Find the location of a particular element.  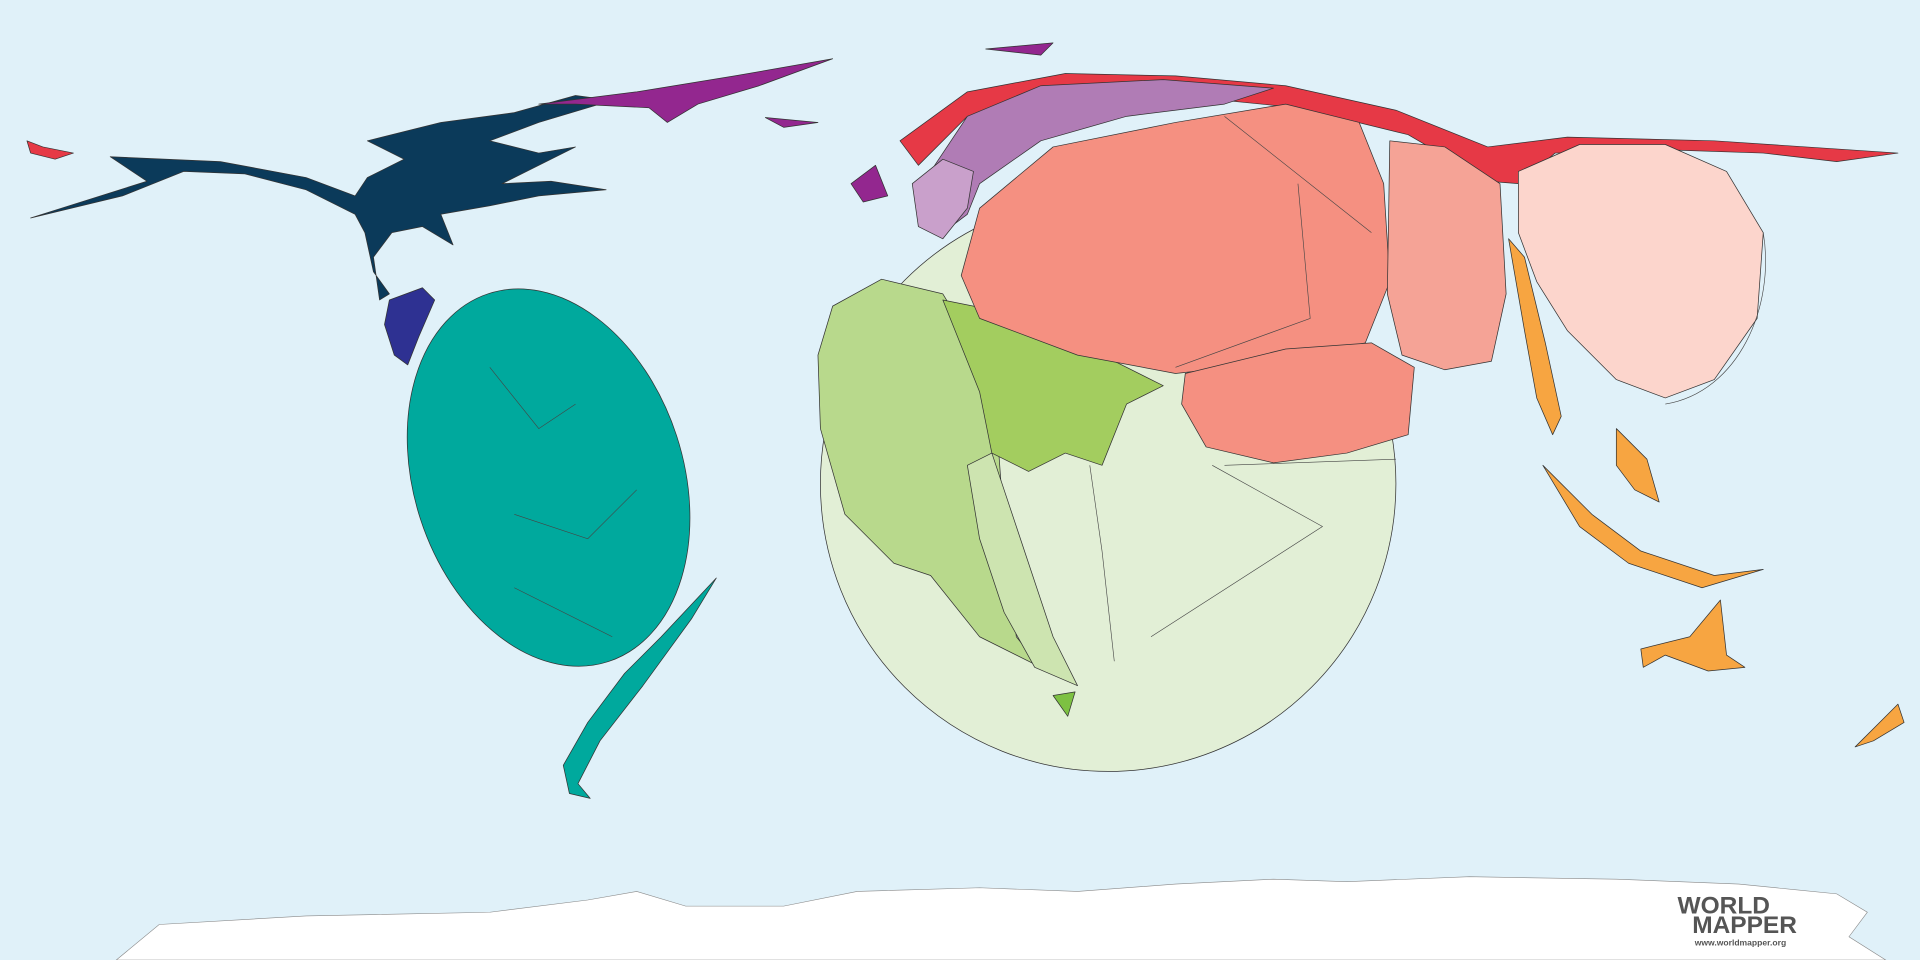

cape is located at coordinates (1064, 704).